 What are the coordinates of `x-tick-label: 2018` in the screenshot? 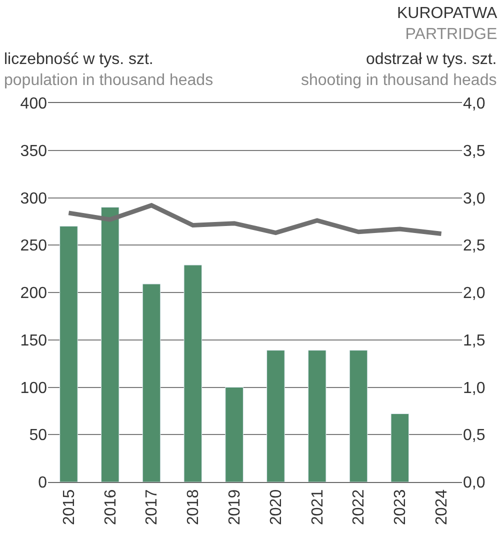 It's located at (193, 507).